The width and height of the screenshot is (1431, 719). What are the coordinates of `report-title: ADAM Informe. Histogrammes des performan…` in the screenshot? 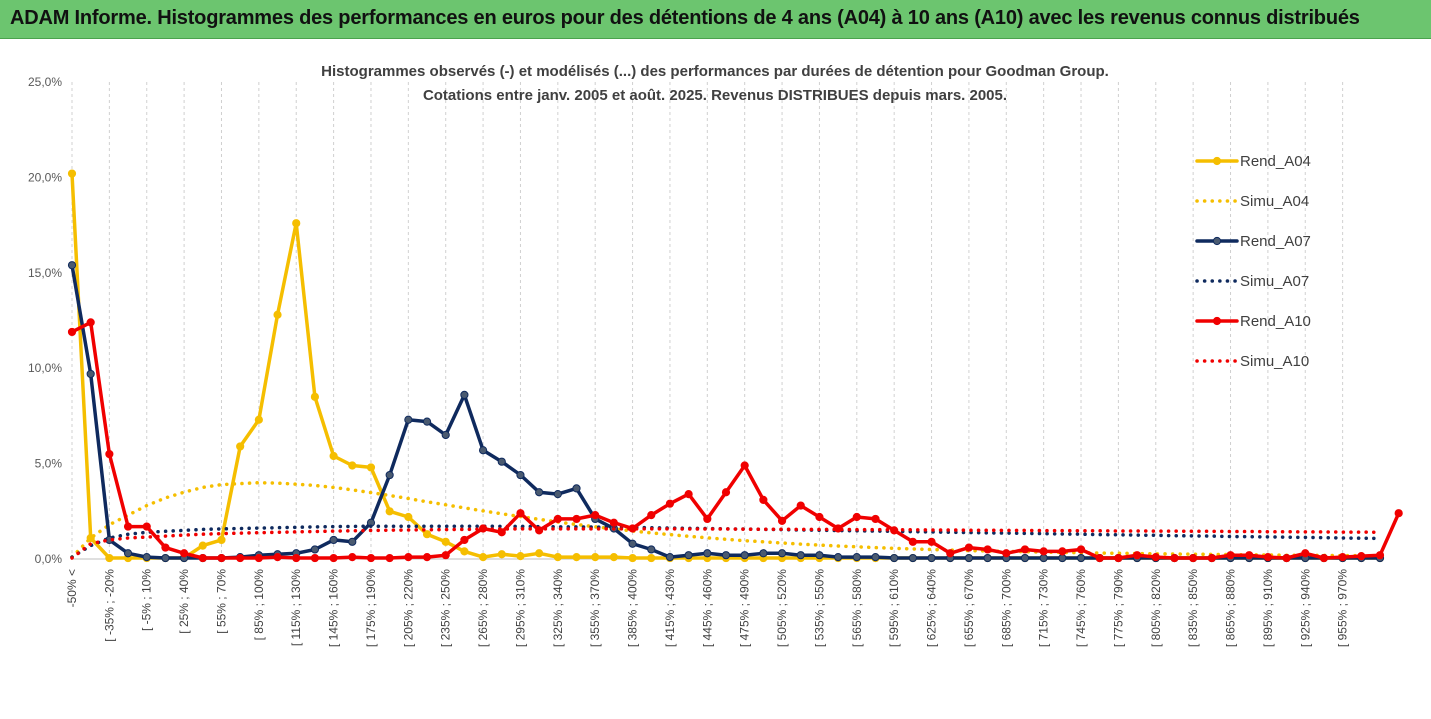 It's located at (685, 18).